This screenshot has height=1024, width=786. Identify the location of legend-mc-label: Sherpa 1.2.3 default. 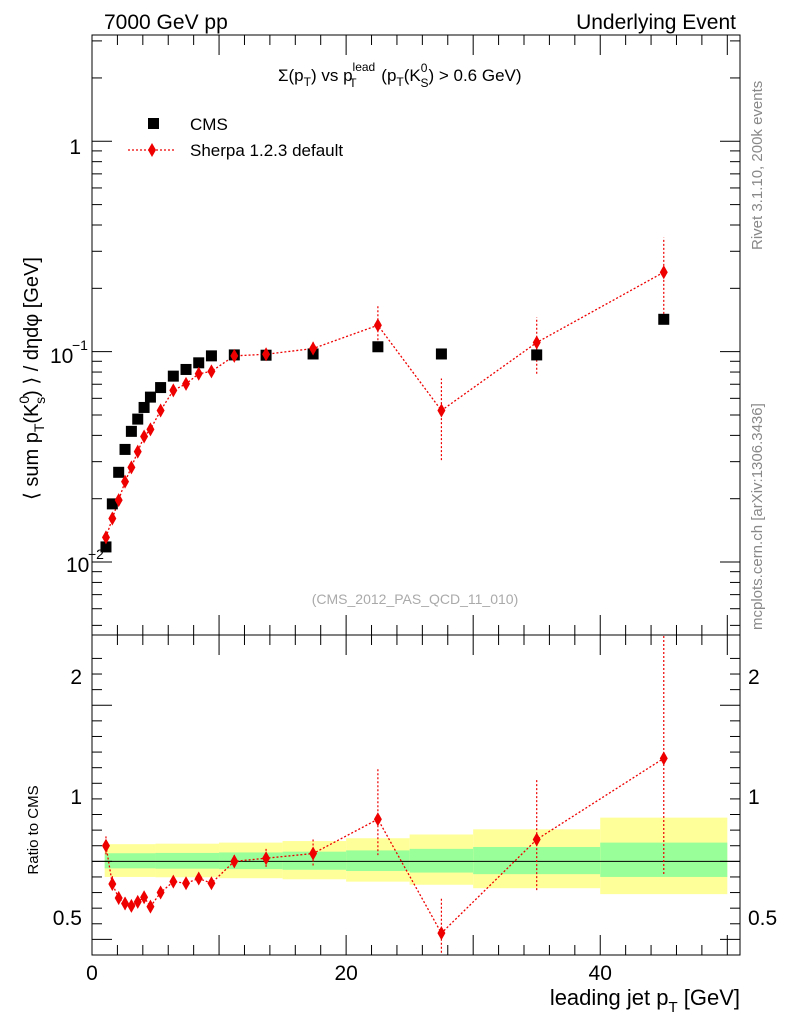
(266, 150).